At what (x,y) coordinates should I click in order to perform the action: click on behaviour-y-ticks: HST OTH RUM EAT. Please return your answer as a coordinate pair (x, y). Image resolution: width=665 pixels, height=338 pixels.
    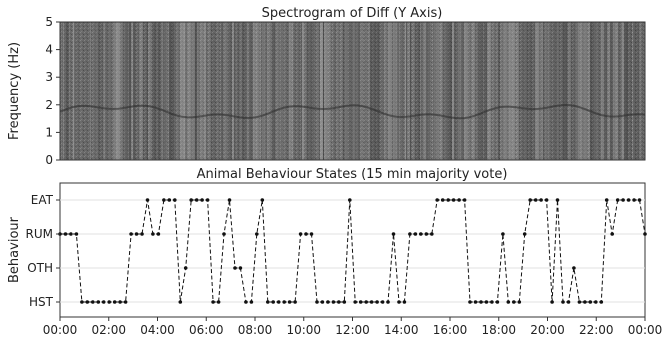
    Looking at the image, I should click on (43, 251).